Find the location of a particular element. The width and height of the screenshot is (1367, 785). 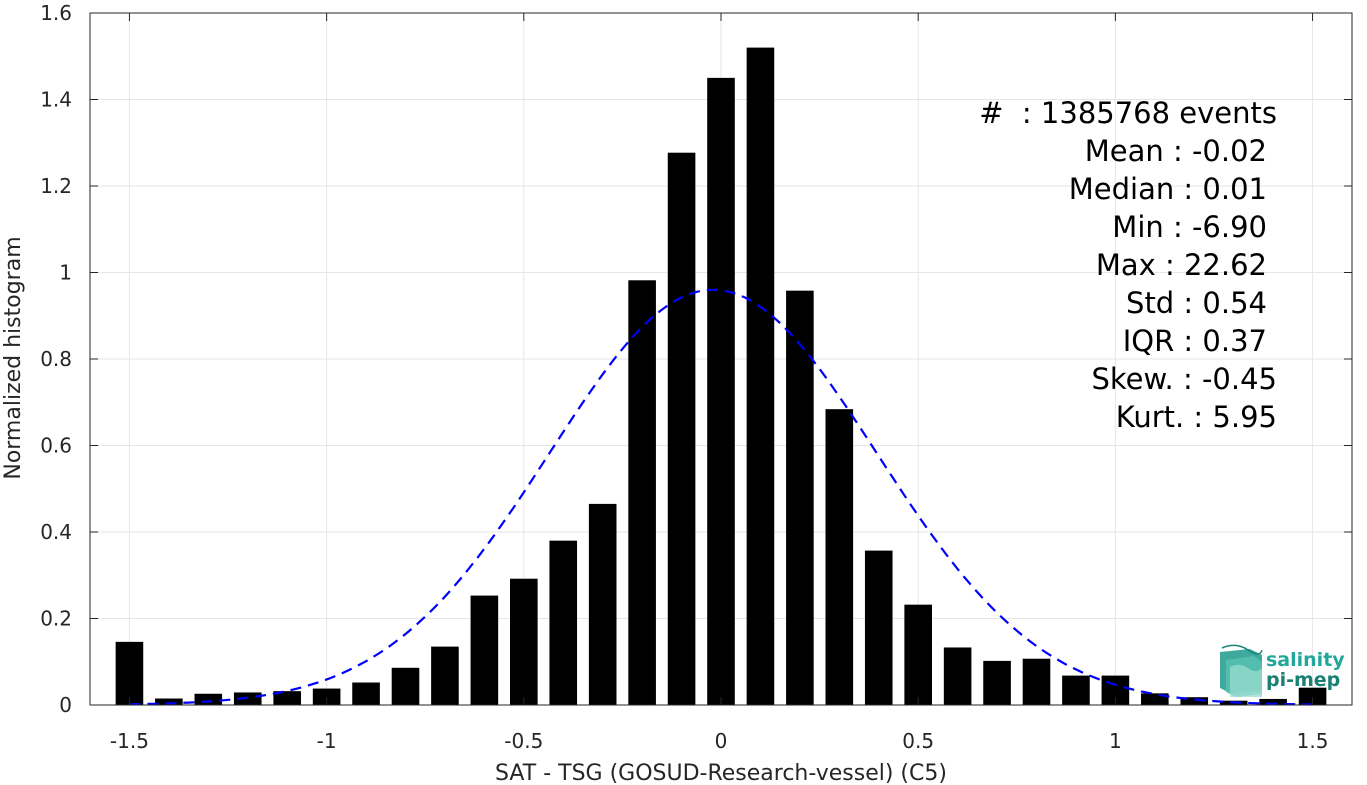

salinity-pi-mep-logo: salinity pi-mep is located at coordinates (1282, 670).